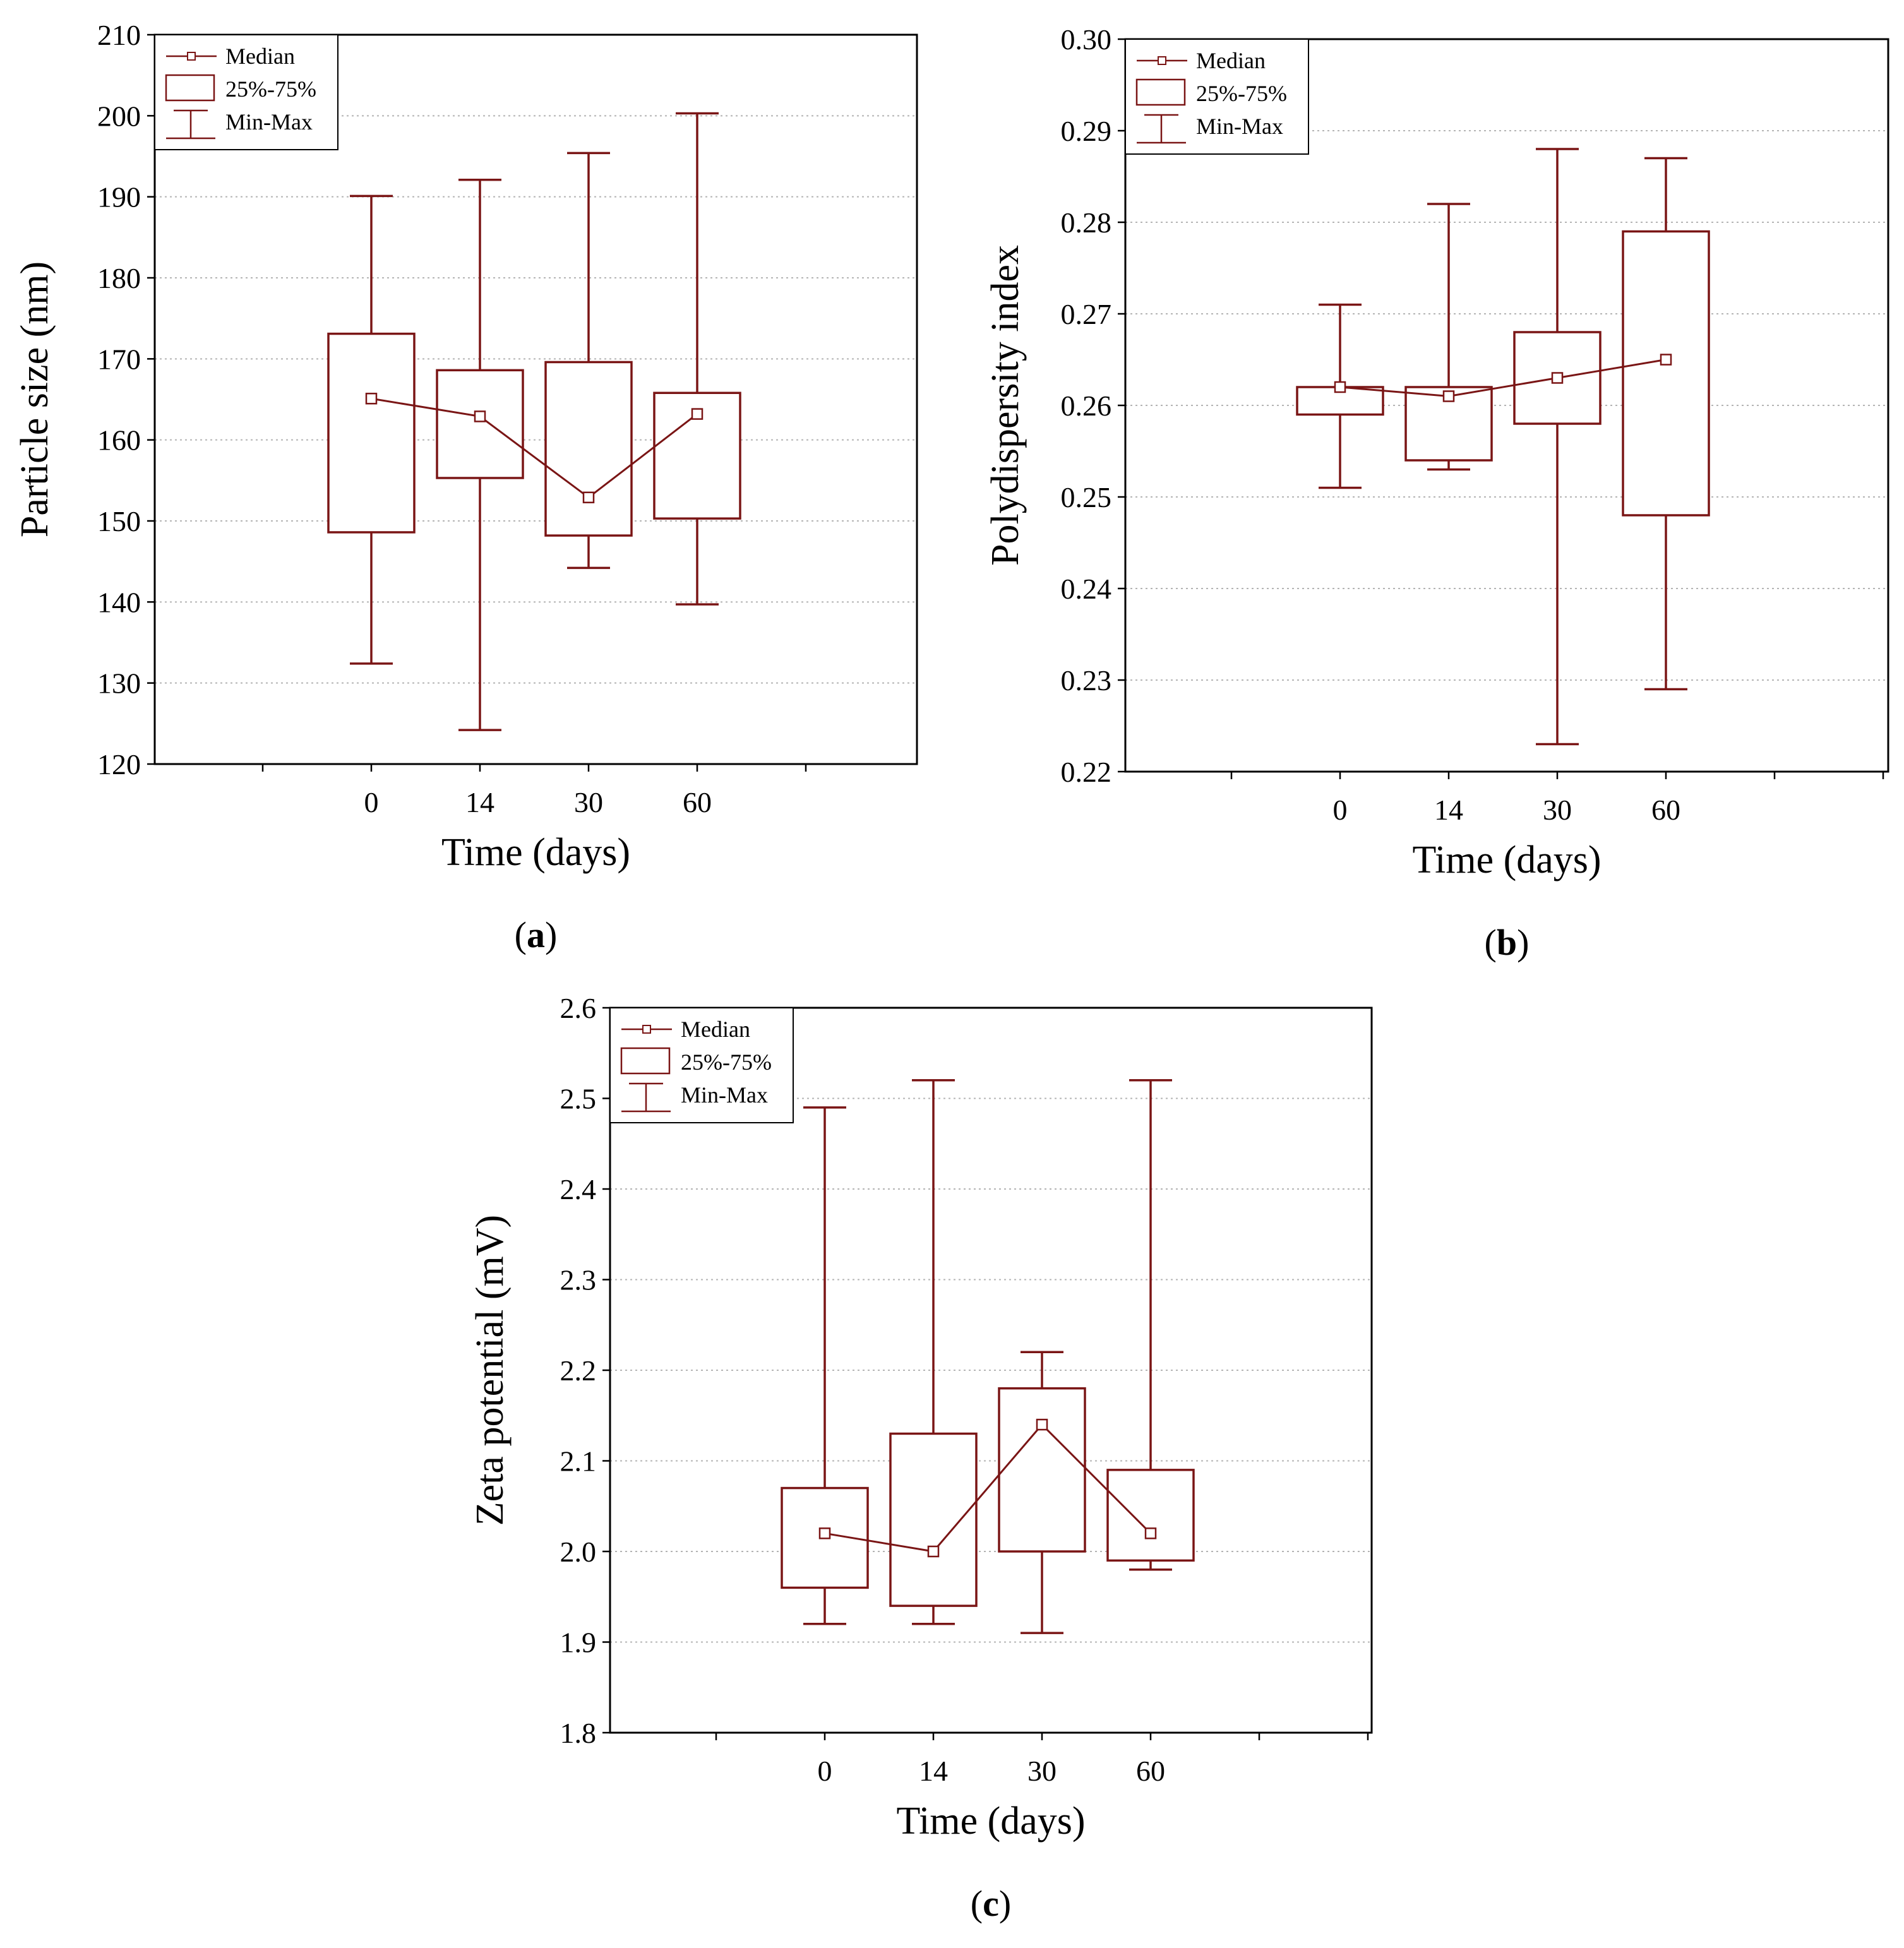 Image resolution: width=1904 pixels, height=1948 pixels. I want to click on y-tick-label: 130, so click(119, 684).